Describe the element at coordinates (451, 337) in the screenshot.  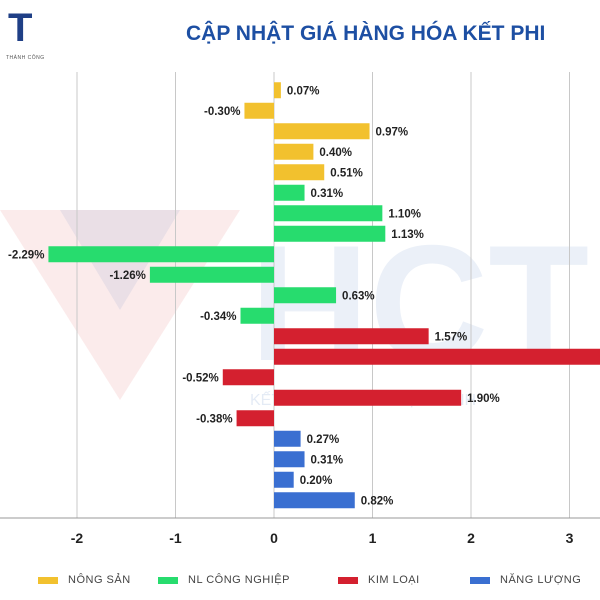
I see `data-label: 1.57%` at that location.